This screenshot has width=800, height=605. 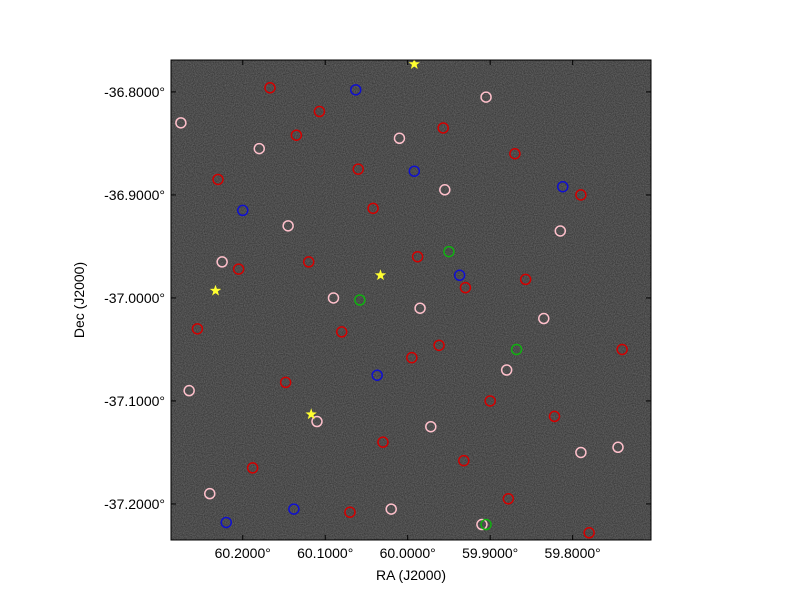 I want to click on x-axis-label: RA (J2000), so click(x=411, y=575).